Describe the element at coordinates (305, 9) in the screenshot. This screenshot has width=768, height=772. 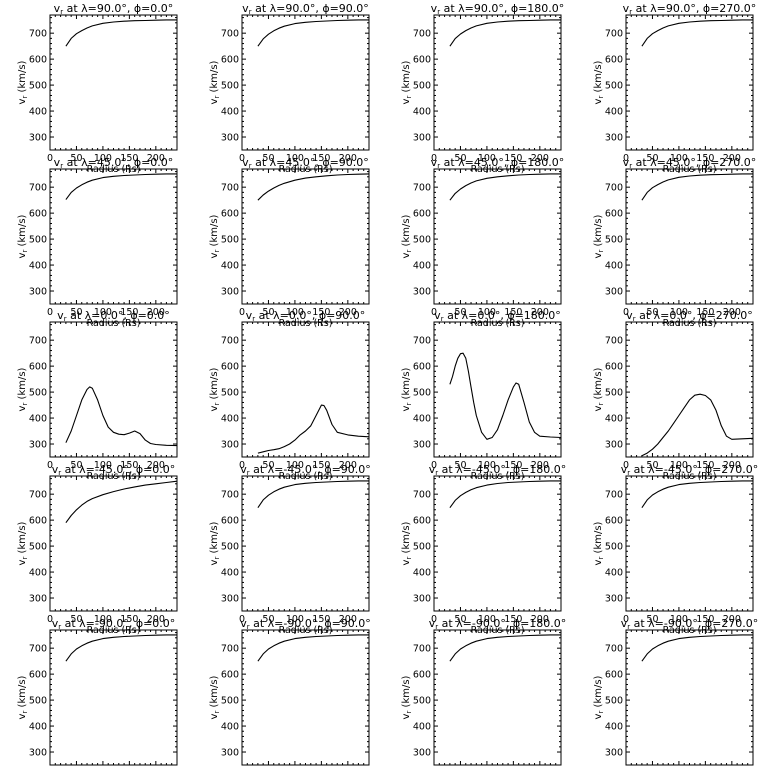
I see `panel-title: vr at λ=90.0°, ϕ=90.0°` at that location.